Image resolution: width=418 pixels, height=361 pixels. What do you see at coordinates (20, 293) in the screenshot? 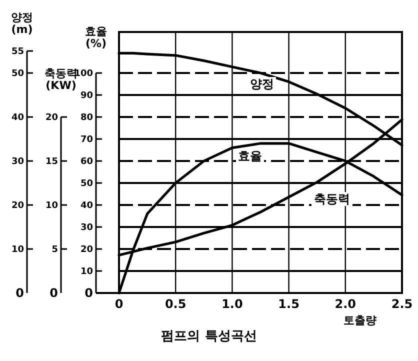
I see `y3-tick-label: 0` at bounding box center [20, 293].